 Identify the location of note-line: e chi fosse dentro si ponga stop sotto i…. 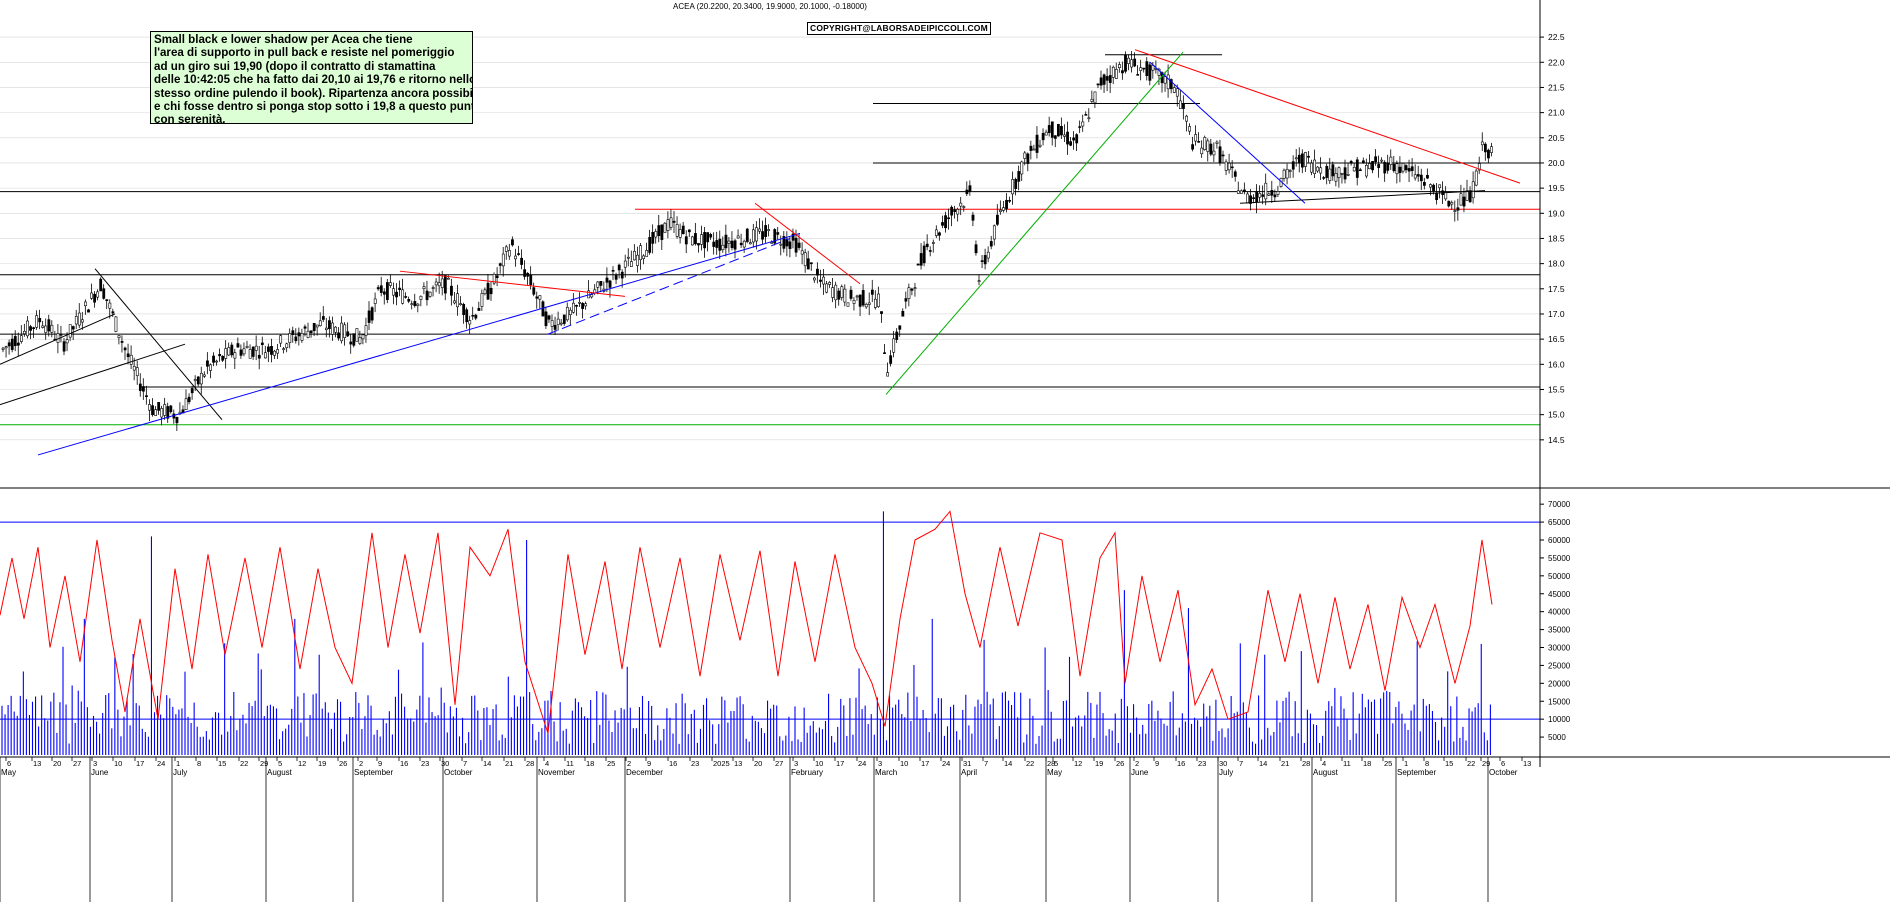
(313, 107).